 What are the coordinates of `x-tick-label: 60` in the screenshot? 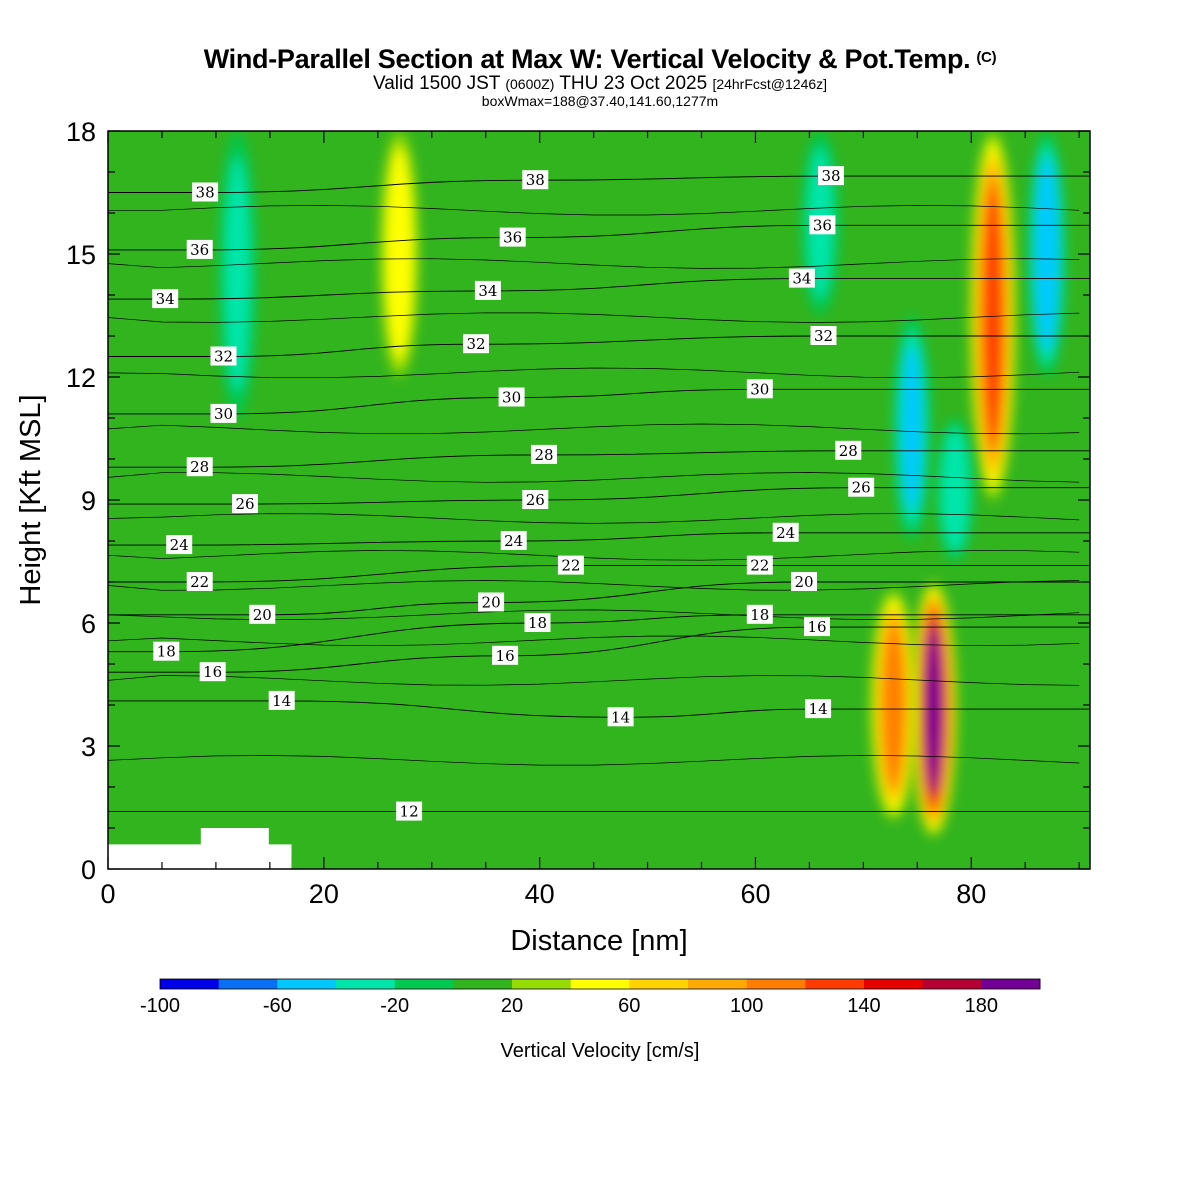 It's located at (755, 894).